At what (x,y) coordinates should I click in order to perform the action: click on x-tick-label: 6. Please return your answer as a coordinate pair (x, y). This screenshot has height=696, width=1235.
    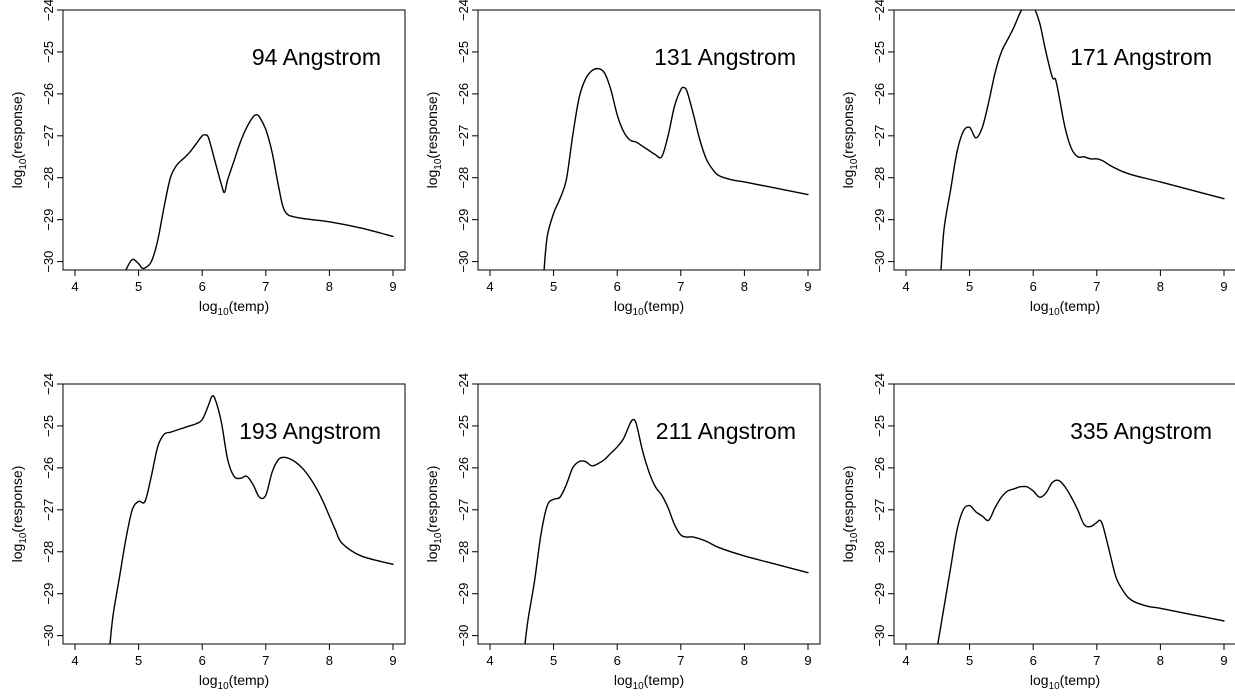
    Looking at the image, I should click on (1033, 660).